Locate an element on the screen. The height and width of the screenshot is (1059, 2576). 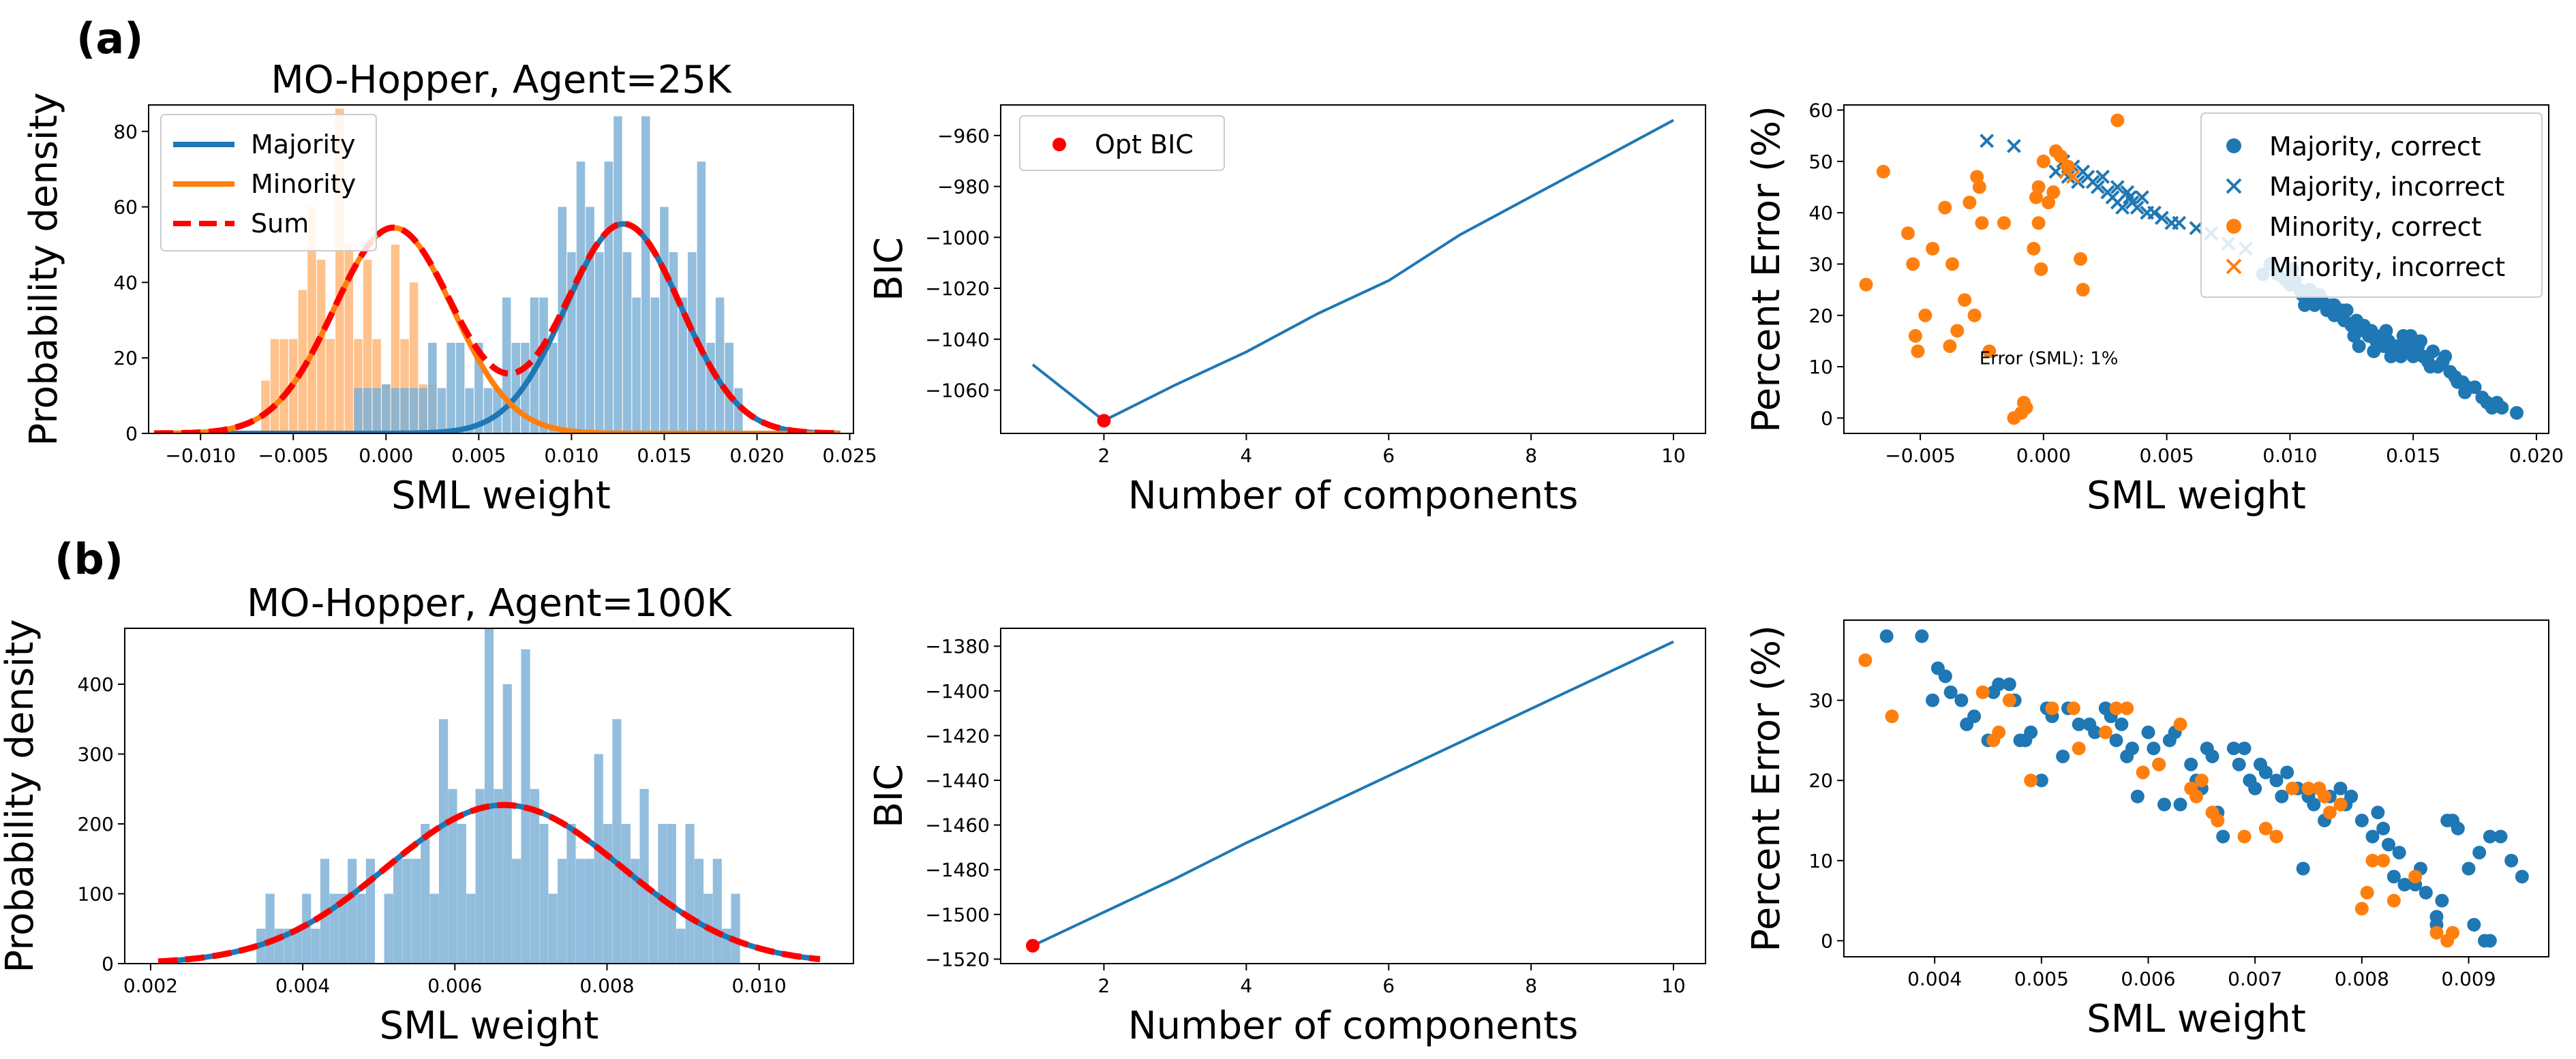
y-tick-label: 40 is located at coordinates (1821, 213).